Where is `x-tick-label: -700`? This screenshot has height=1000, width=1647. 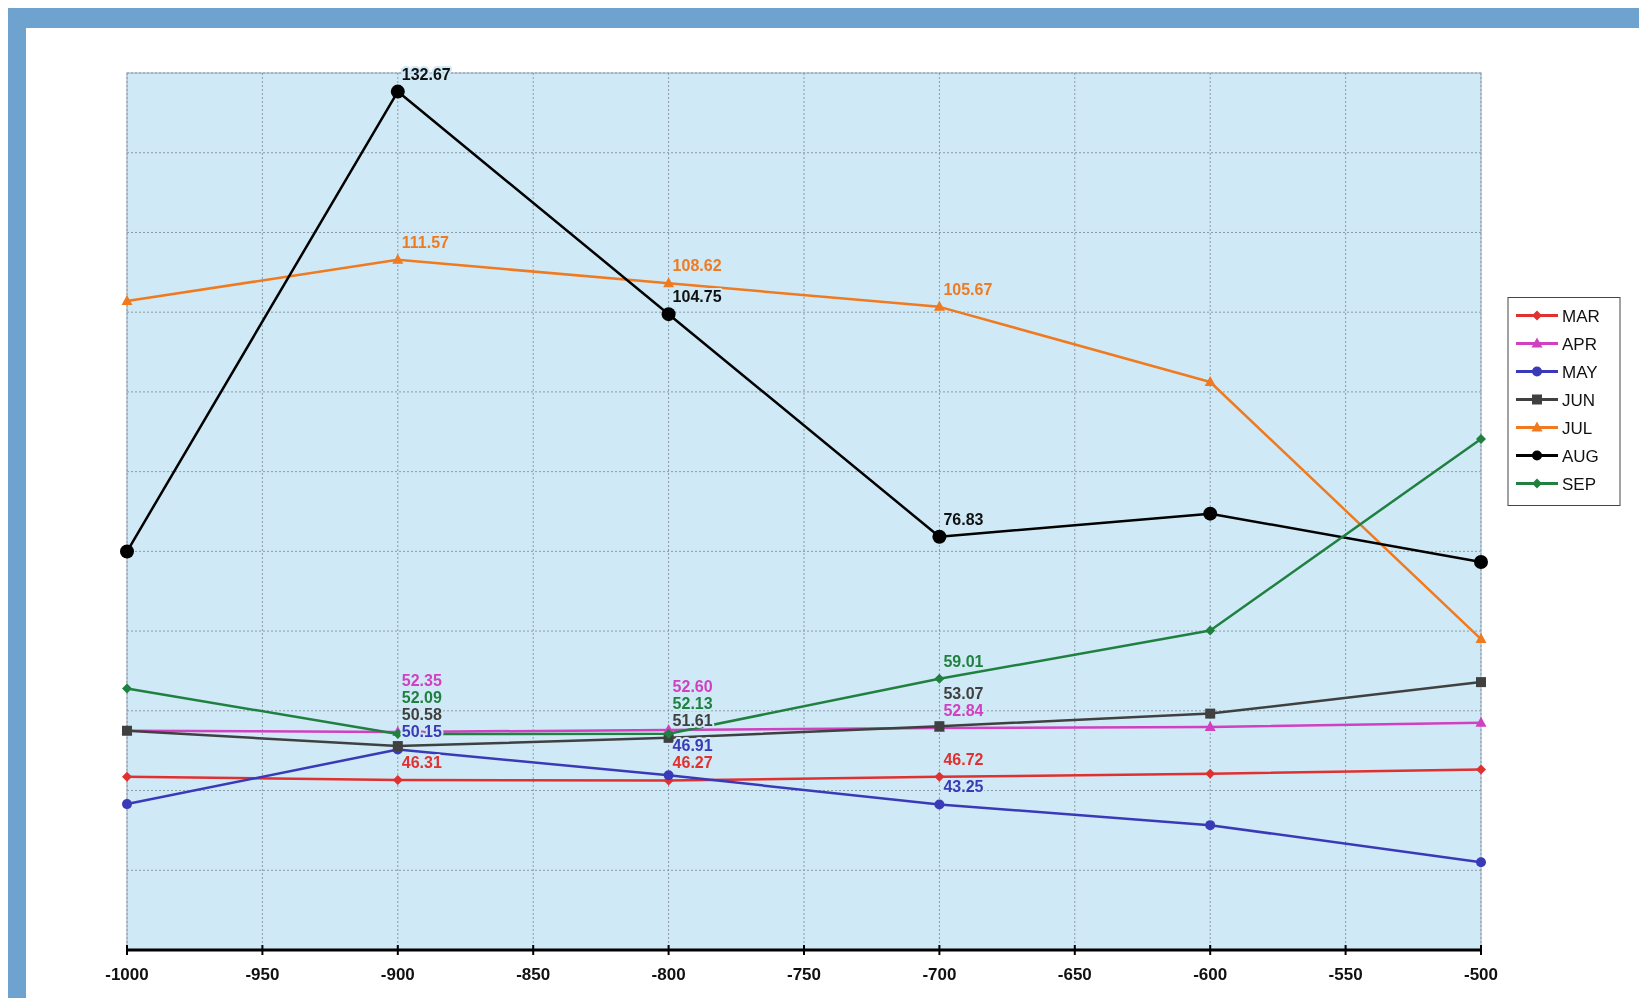 x-tick-label: -700 is located at coordinates (939, 974).